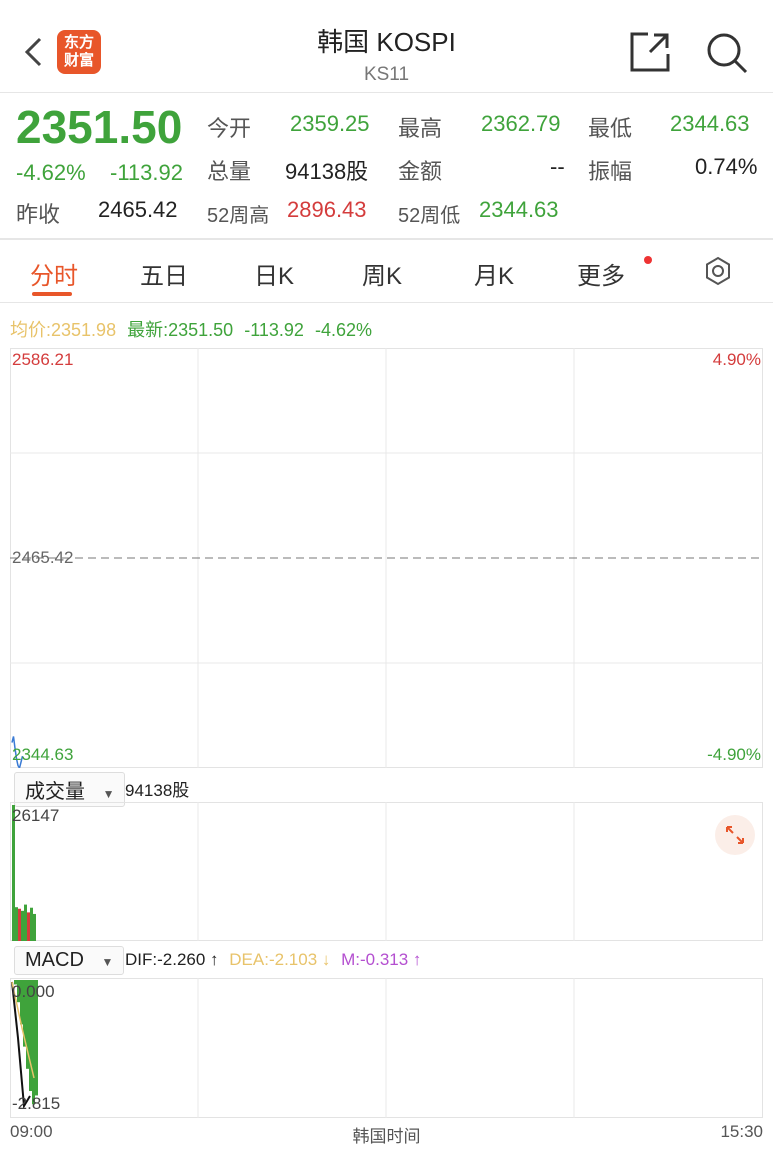  Describe the element at coordinates (172, 959) in the screenshot. I see `macd-dif: DIF:-2.260 ↑` at that location.